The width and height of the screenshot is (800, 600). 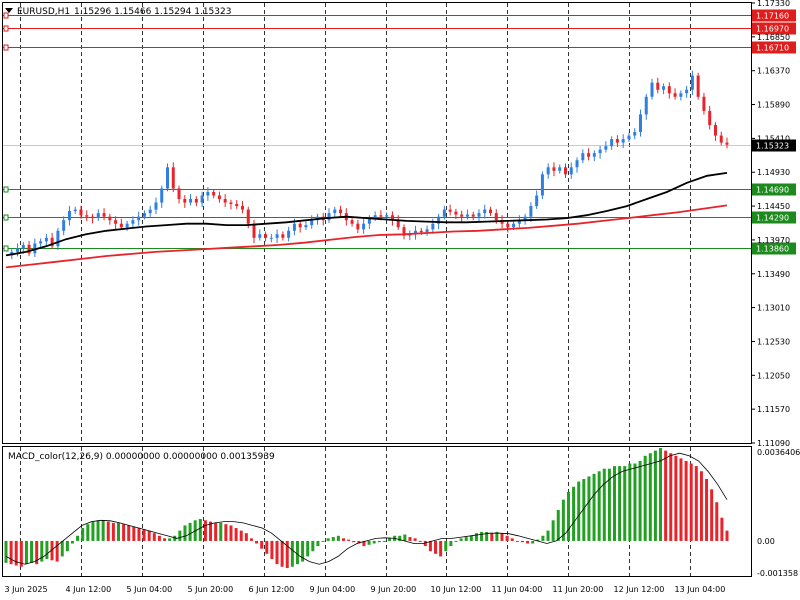 What do you see at coordinates (26, 589) in the screenshot?
I see `time-tick-label: 3 Jun 2025` at bounding box center [26, 589].